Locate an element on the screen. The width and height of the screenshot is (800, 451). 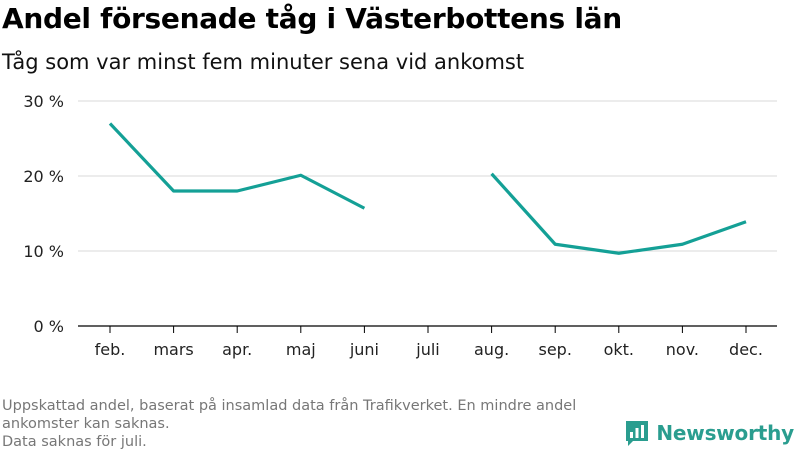
x-tick-label: maj is located at coordinates (301, 349).